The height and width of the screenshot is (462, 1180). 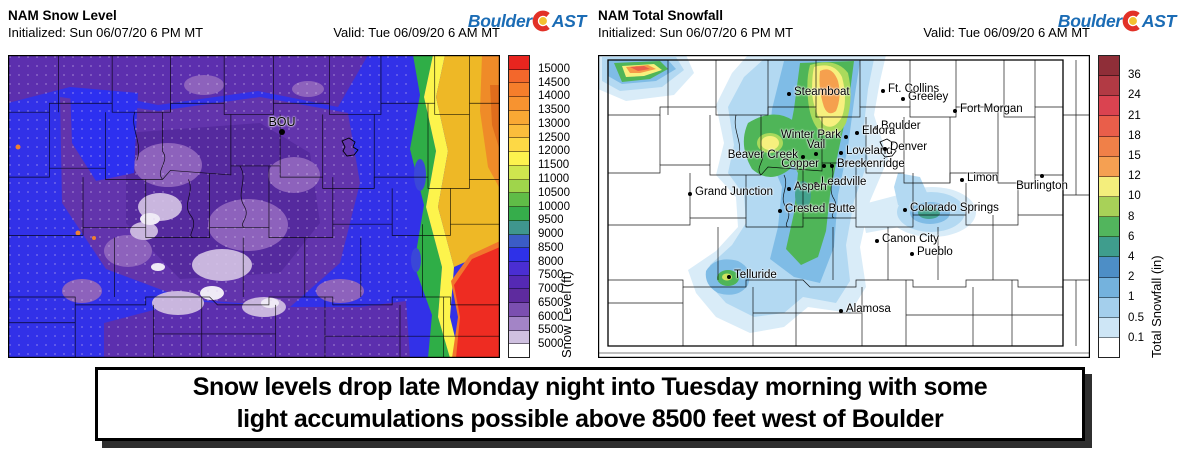 I want to click on valid-text: Valid: Tue 06/09/20 6 AM MT, so click(x=416, y=32).